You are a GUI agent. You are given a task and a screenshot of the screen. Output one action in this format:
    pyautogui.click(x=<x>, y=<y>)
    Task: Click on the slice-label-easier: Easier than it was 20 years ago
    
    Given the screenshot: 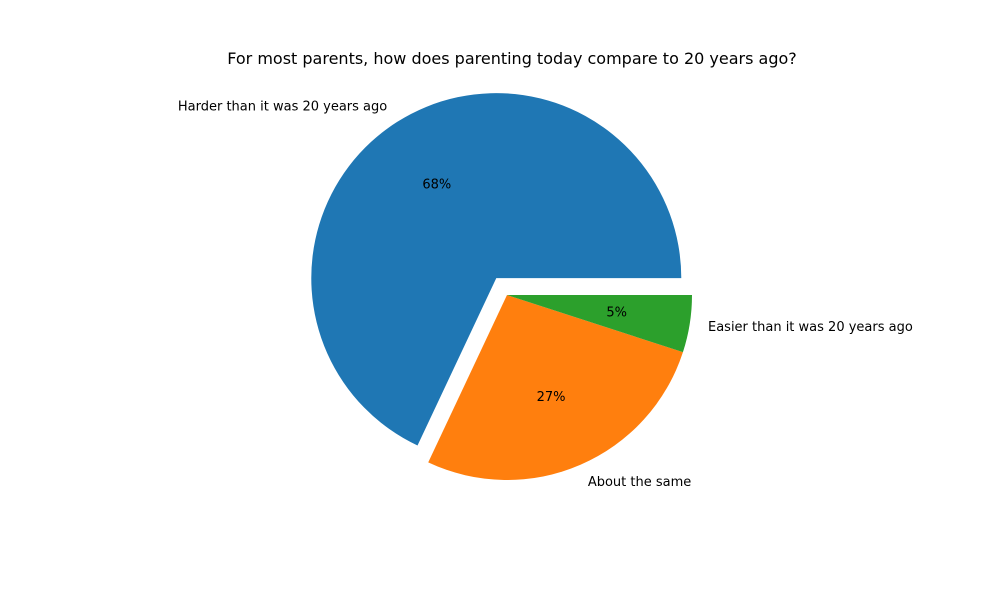 What is the action you would take?
    pyautogui.click(x=810, y=327)
    